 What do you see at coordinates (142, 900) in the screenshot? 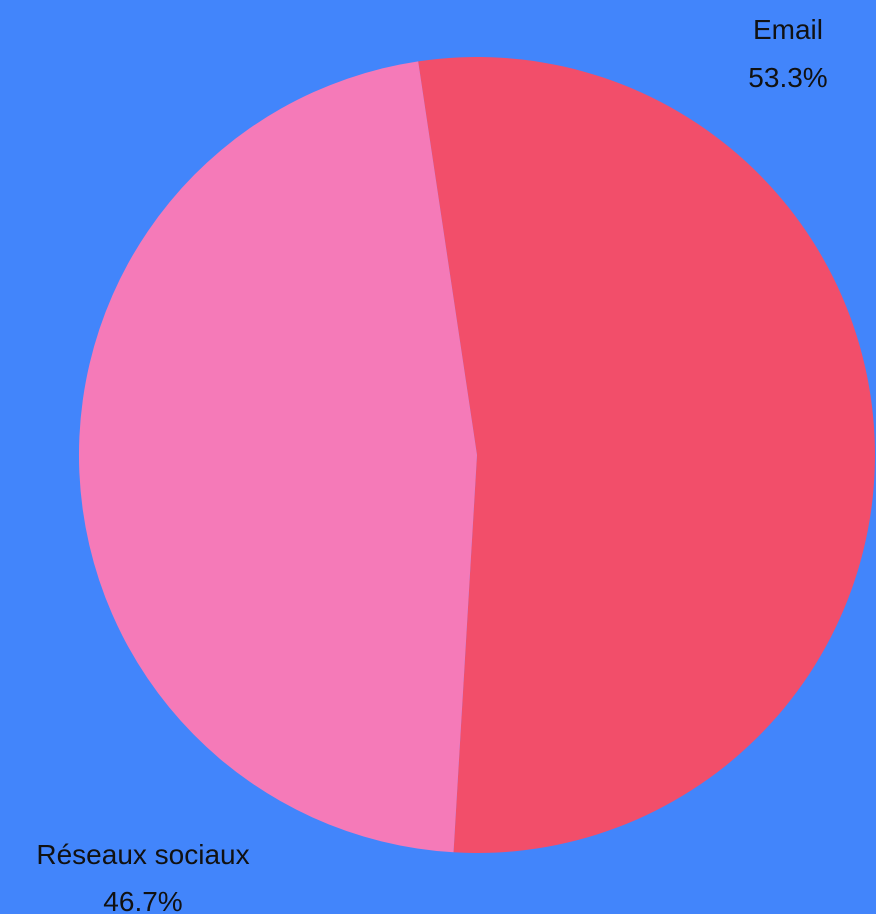
I see `slice-label-reseaux-value: 46.7%` at bounding box center [142, 900].